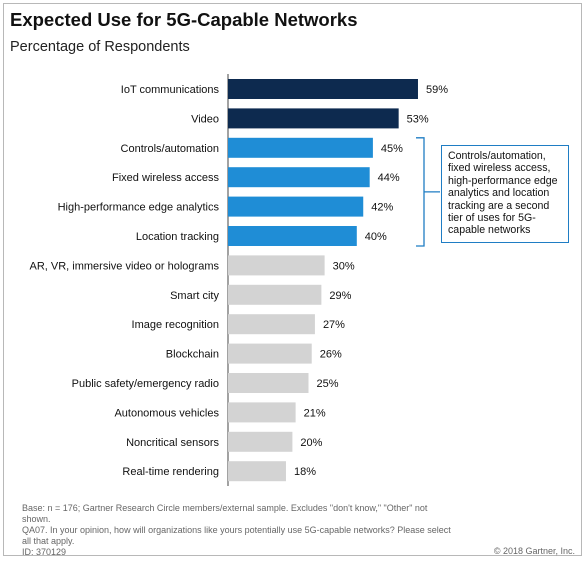 The image size is (587, 561). I want to click on chart-subtitle: Percentage of Respondents, so click(100, 47).